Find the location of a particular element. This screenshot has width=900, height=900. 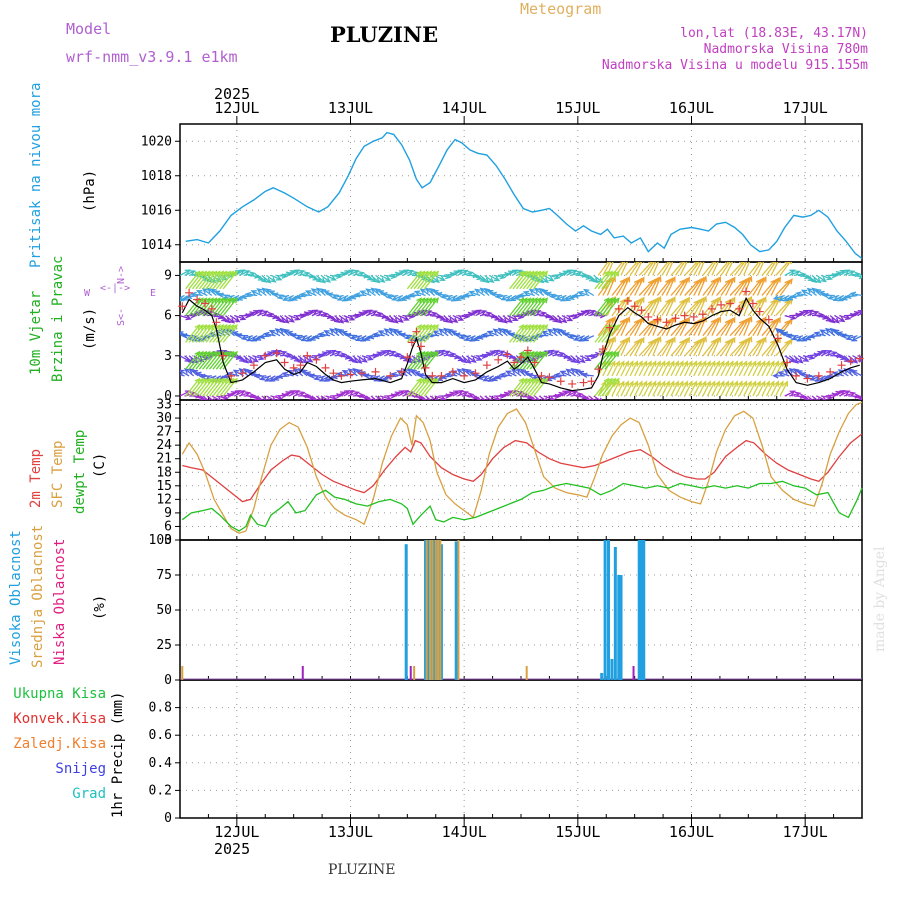

bottom-year: 2025 is located at coordinates (232, 849).